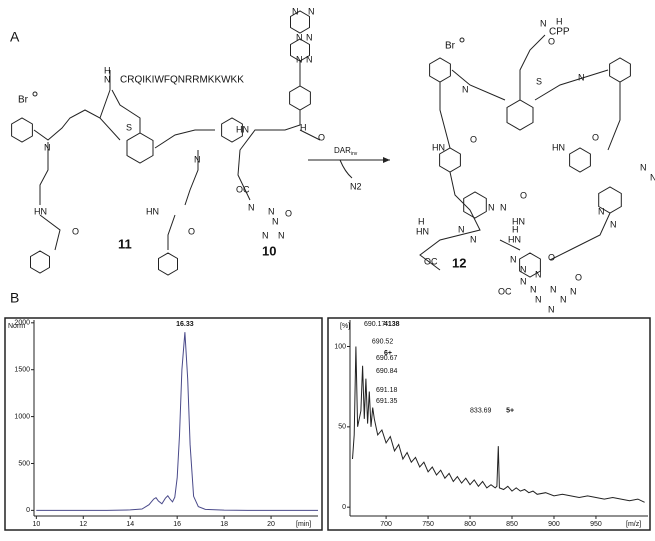 The image size is (655, 541). Describe the element at coordinates (633, 524) in the screenshot. I see `x-axis-label: [m/z]` at that location.